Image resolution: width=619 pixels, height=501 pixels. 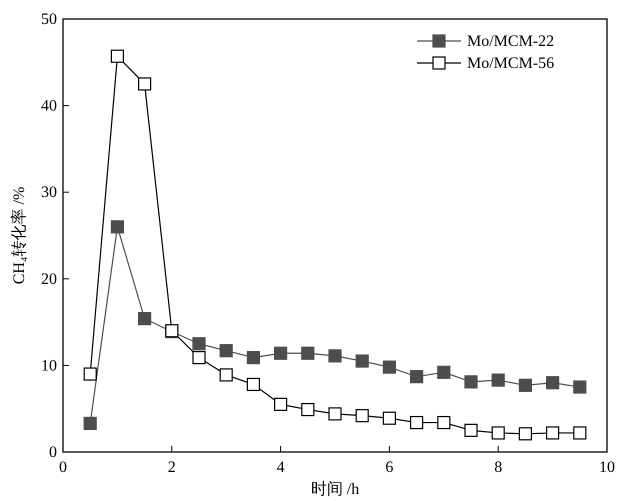 What do you see at coordinates (510, 63) in the screenshot?
I see `legend-label: Mo/MCM-56` at bounding box center [510, 63].